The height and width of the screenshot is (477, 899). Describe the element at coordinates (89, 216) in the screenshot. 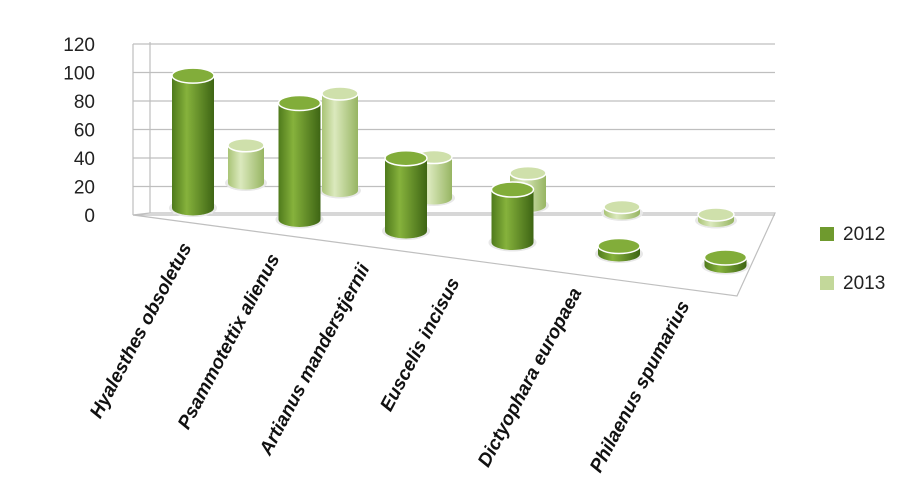

I see `y-tick-label: 0` at that location.